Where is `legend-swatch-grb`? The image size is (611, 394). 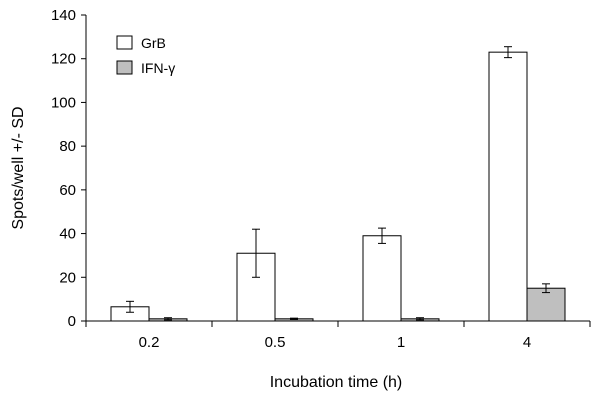
legend-swatch-grb is located at coordinates (124, 42).